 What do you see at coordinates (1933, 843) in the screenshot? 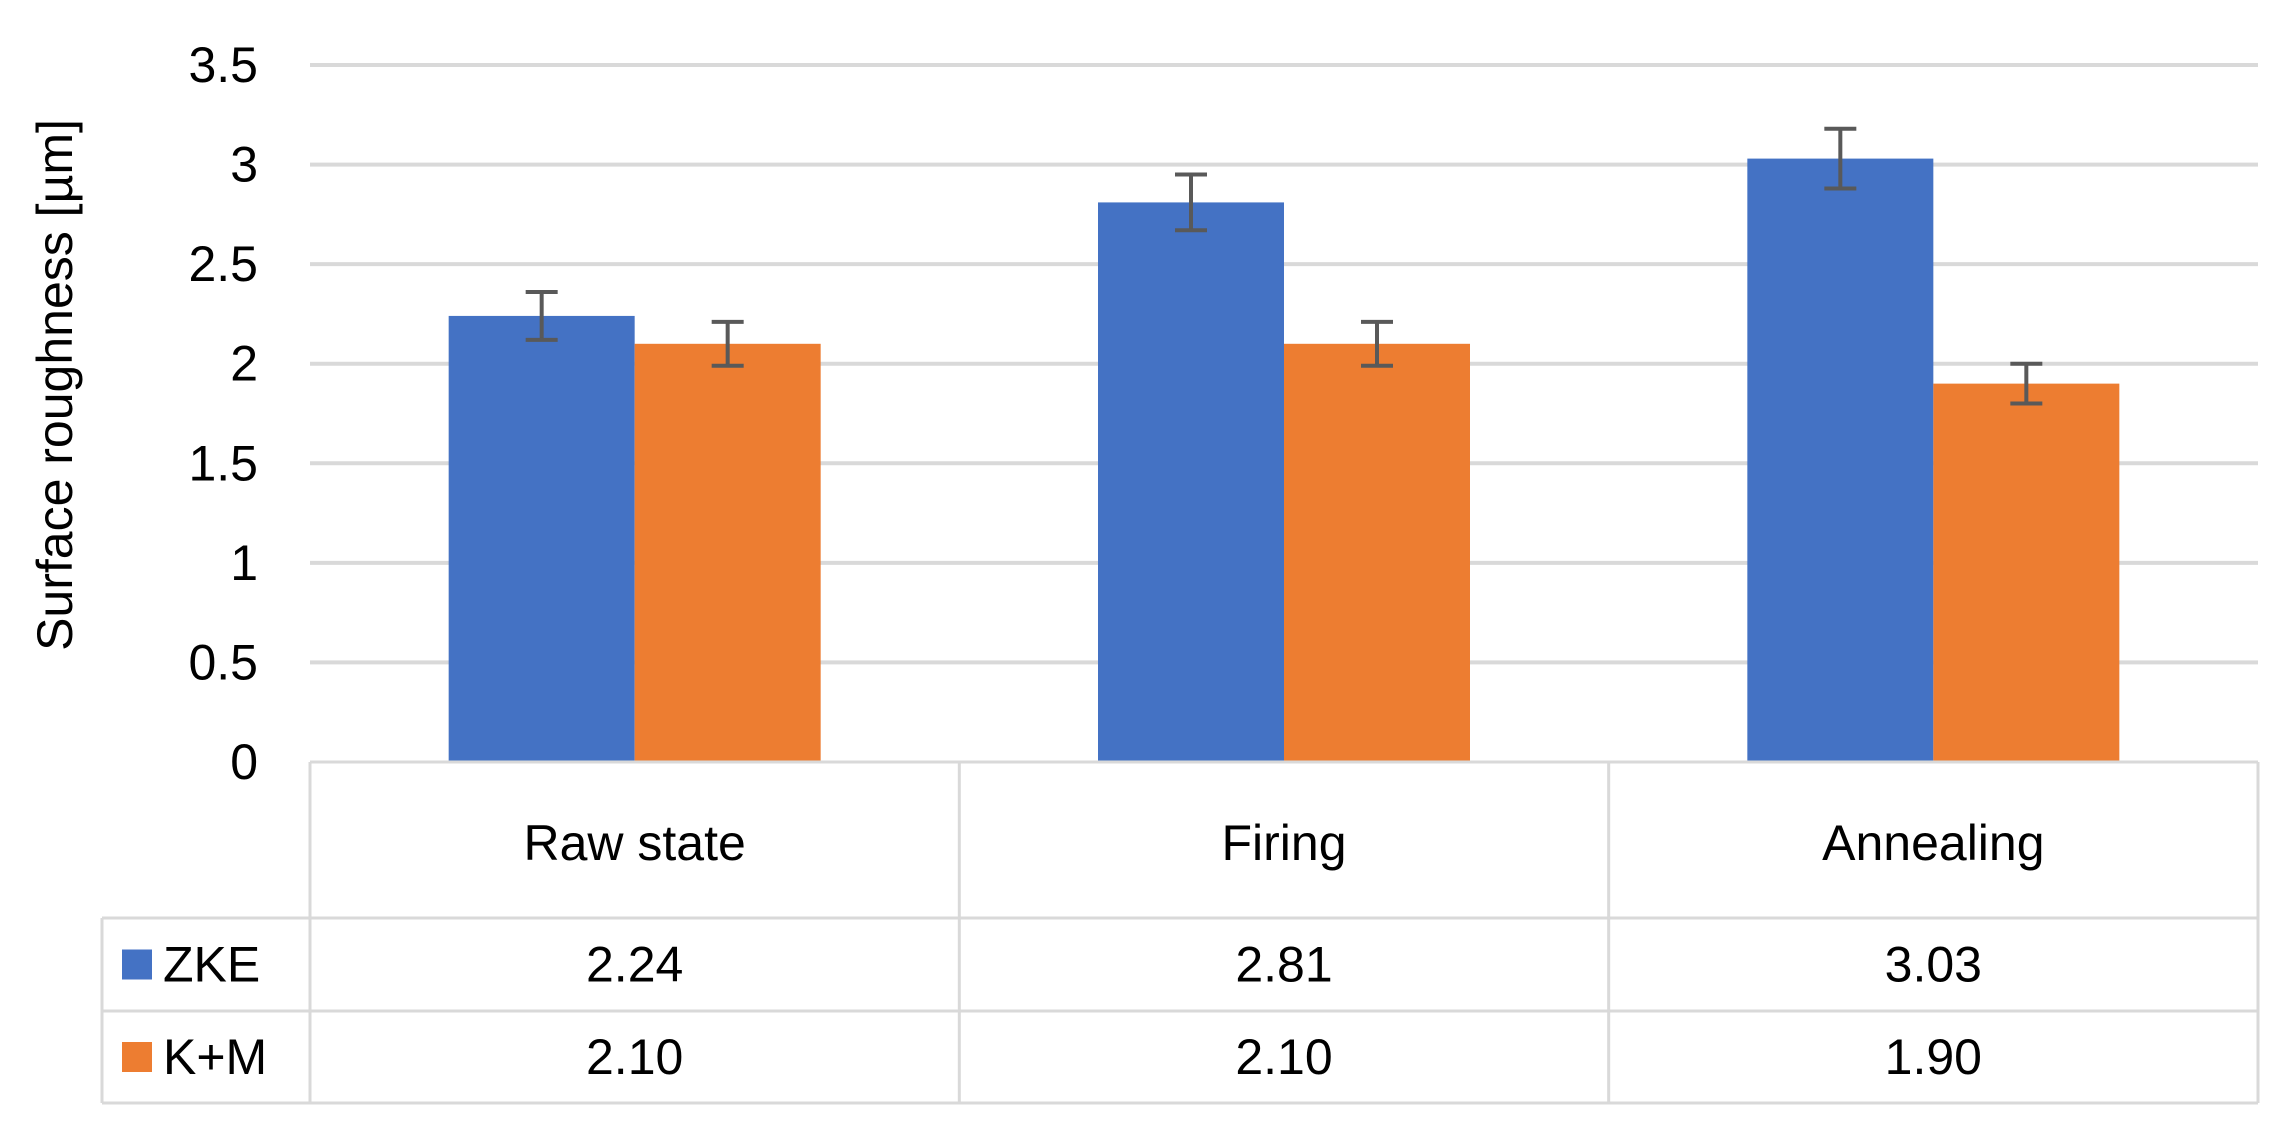
I see `category-label: Annealing` at bounding box center [1933, 843].